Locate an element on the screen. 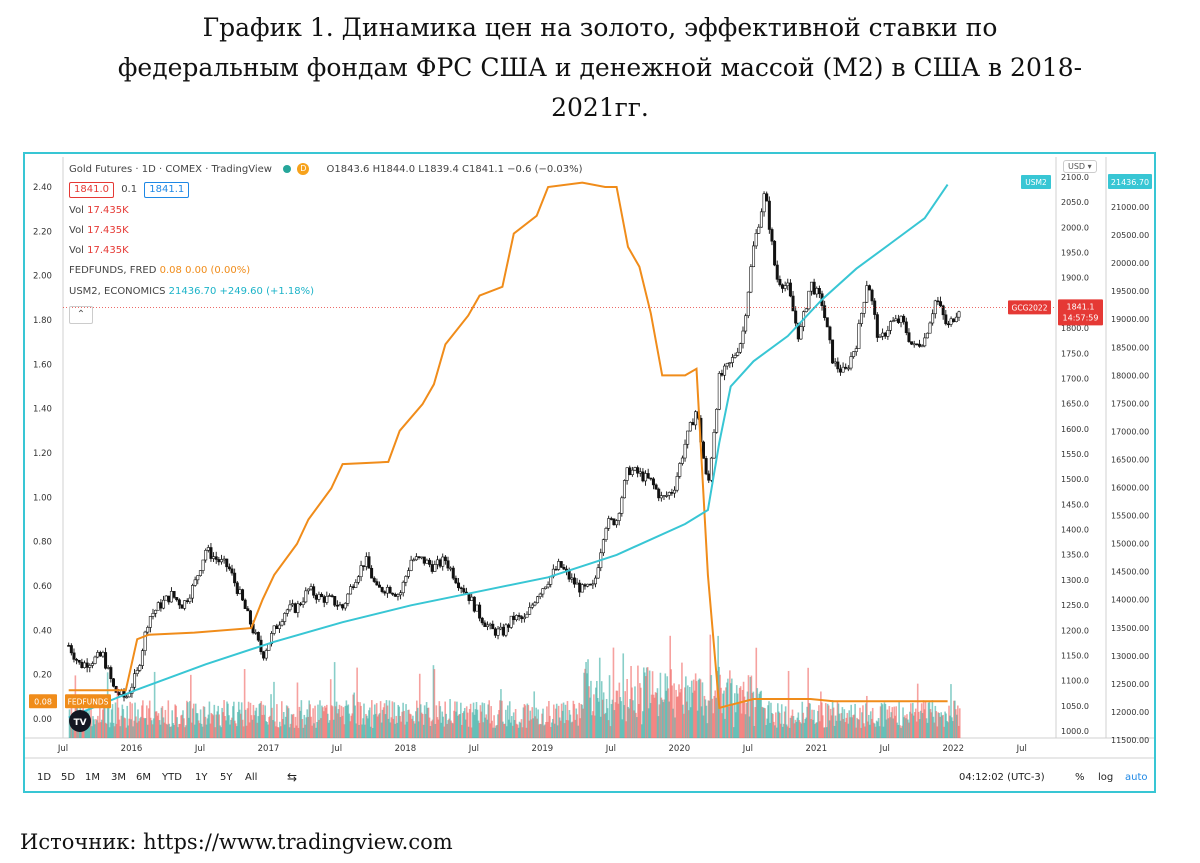 The width and height of the screenshot is (1200, 863). collapse-legend-button: ⌃ is located at coordinates (81, 315).